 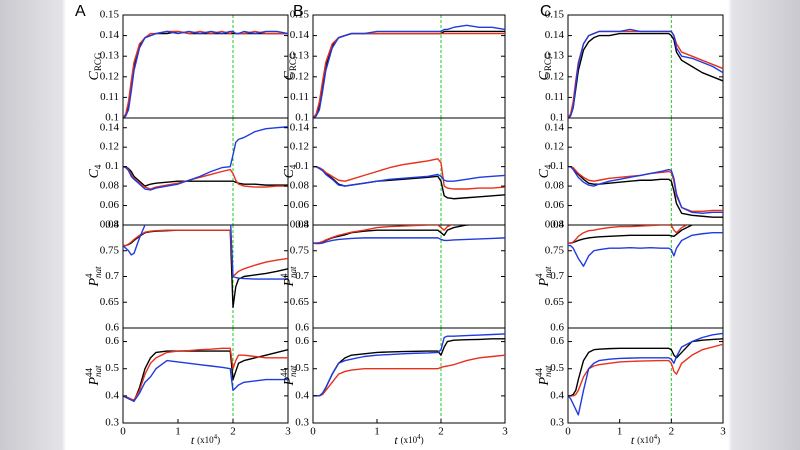 What do you see at coordinates (300, 56) in the screenshot?
I see `y-tick-label: 0.13` at bounding box center [300, 56].